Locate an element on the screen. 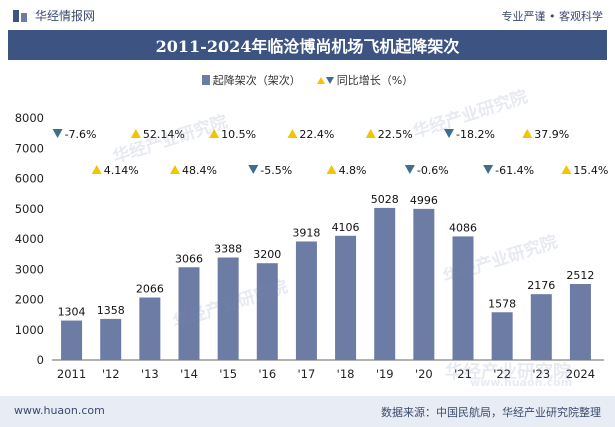  footer: www.huaon.com 数据来源：中国民航局，华经产业研究院整理 is located at coordinates (307, 411).